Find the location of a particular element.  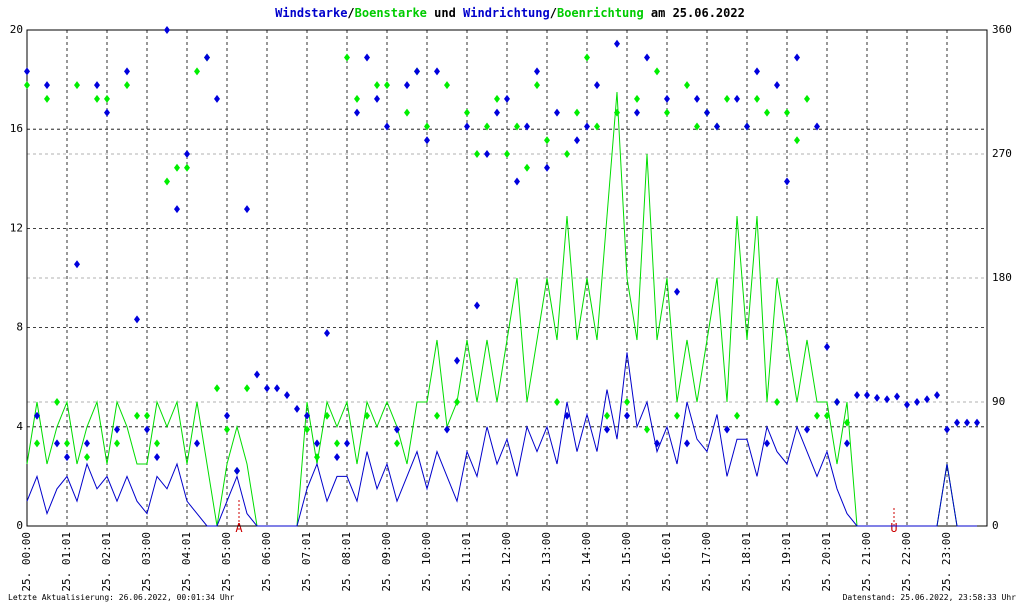

y2-tick-label: 90 is located at coordinates (998, 401).